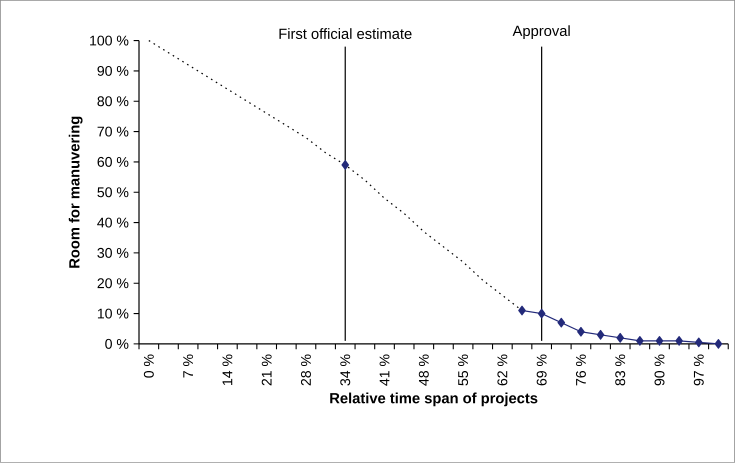  I want to click on x-tick-label: 55 %, so click(463, 370).